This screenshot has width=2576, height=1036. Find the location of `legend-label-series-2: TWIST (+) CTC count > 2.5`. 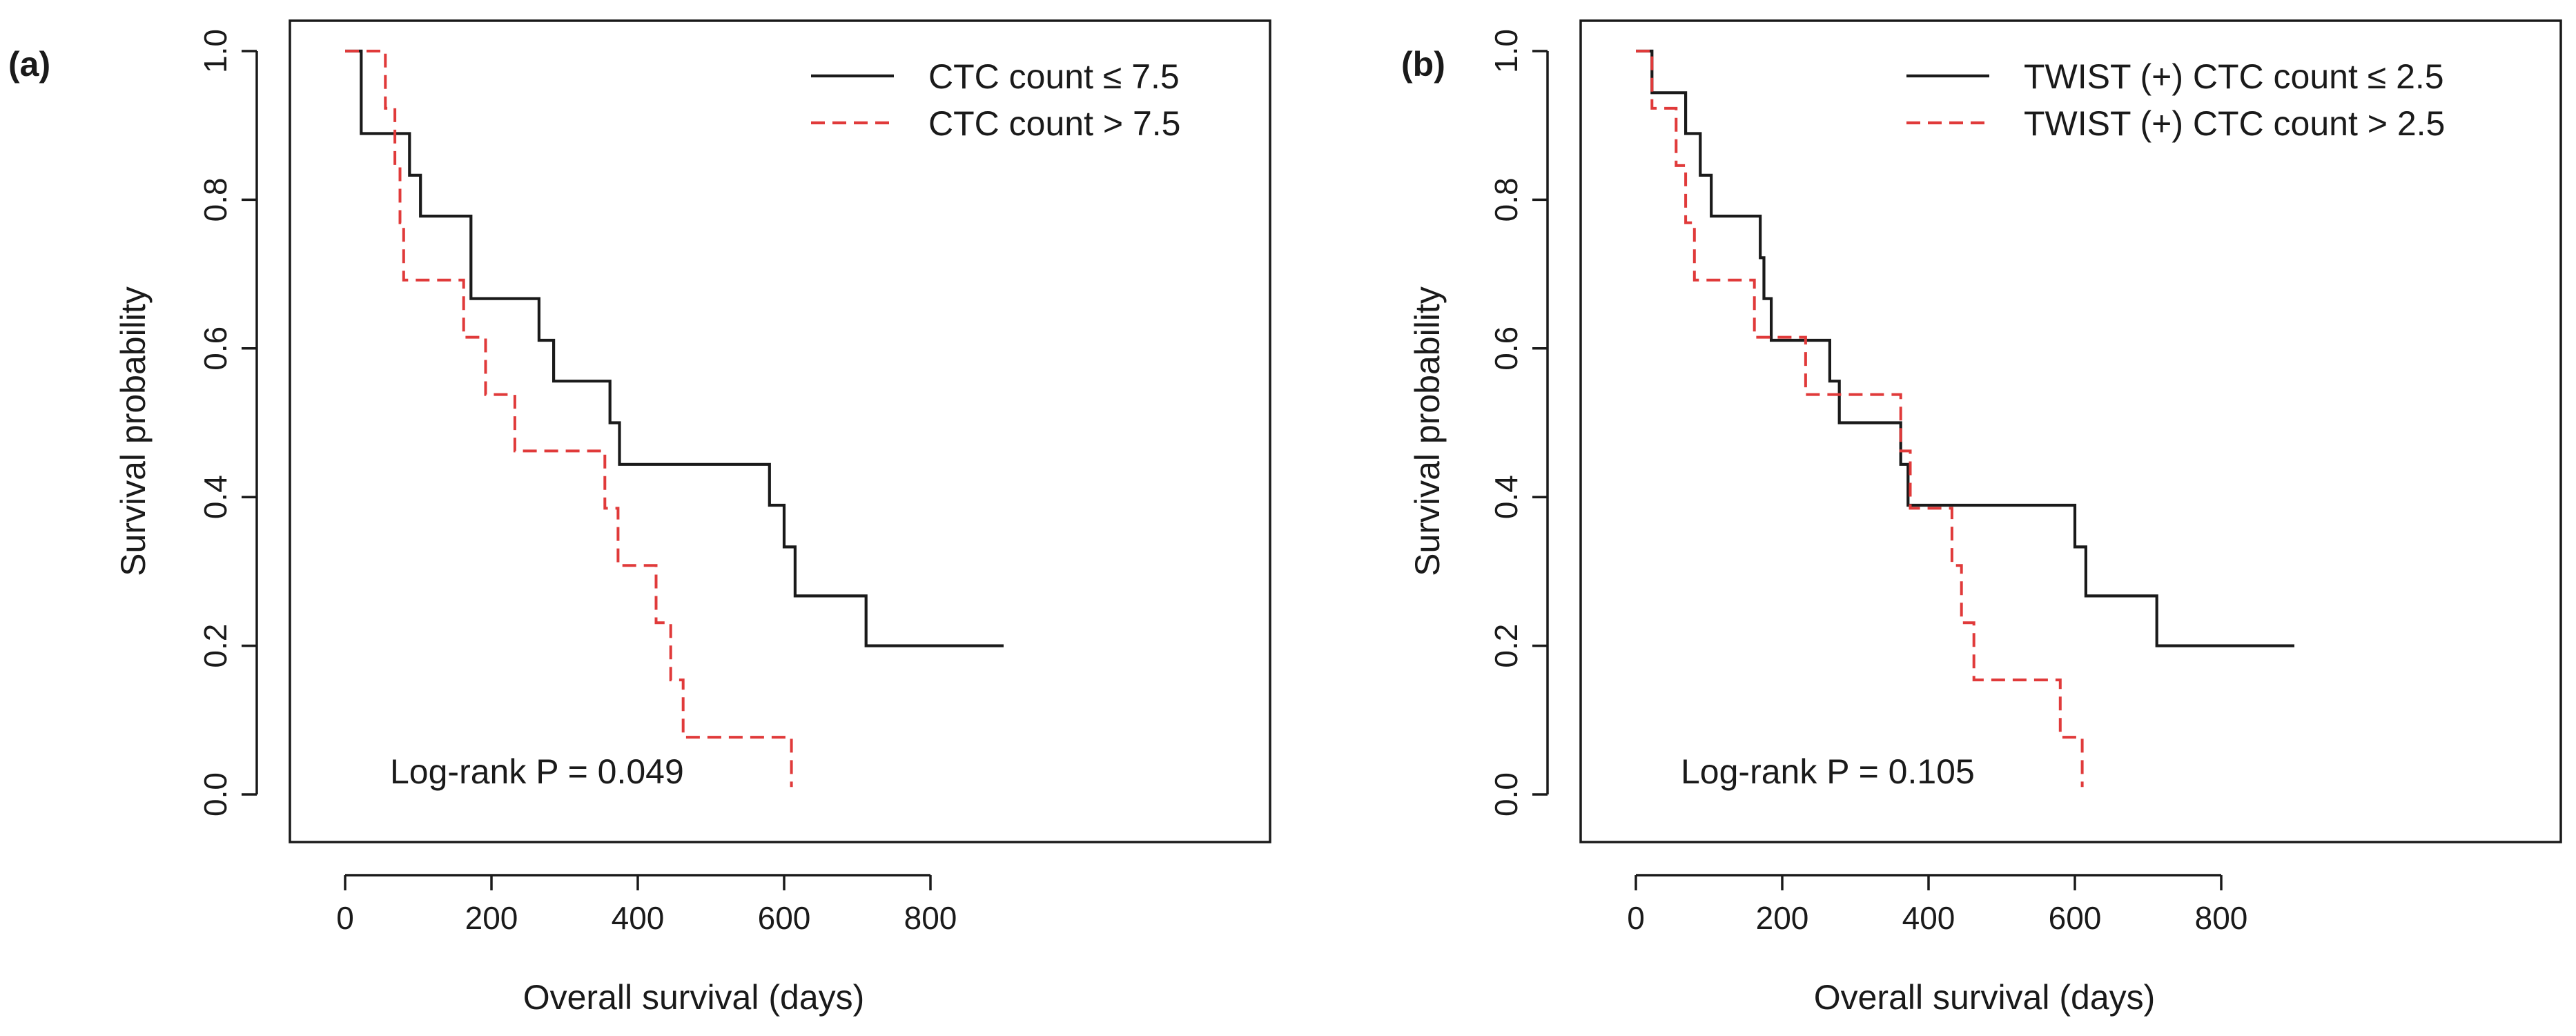

legend-label-series-2: TWIST (+) CTC count > 2.5 is located at coordinates (2234, 123).